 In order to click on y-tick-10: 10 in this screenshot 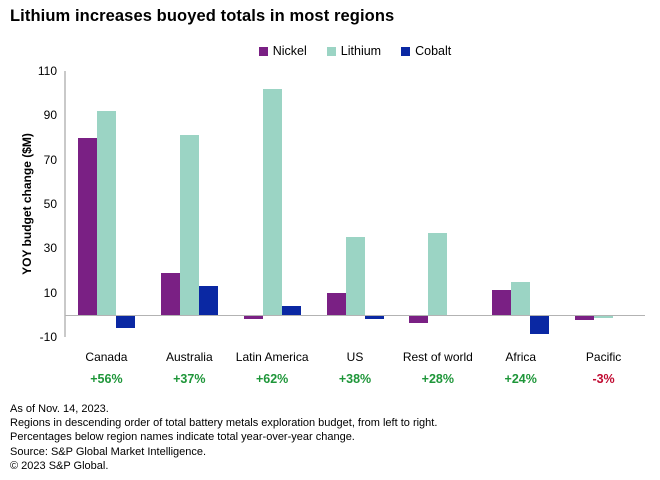, I will do `click(50, 292)`.